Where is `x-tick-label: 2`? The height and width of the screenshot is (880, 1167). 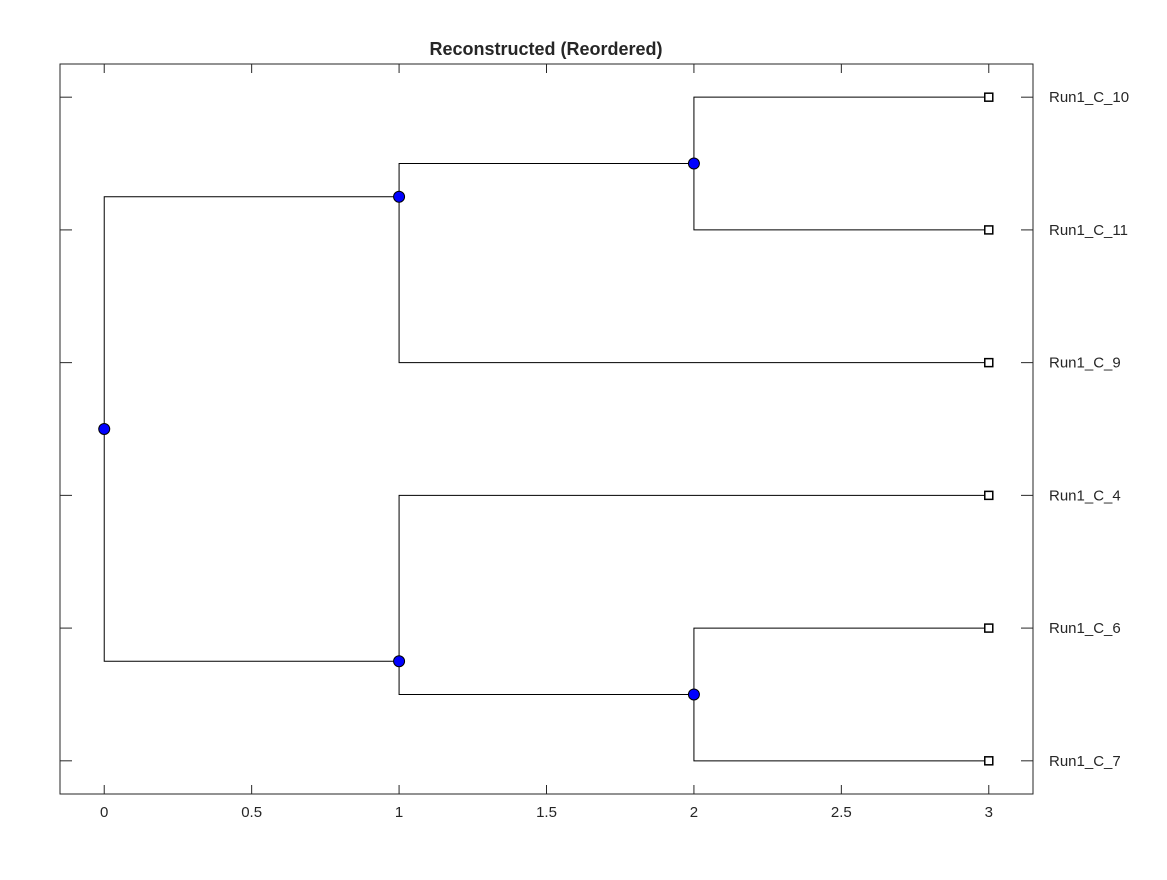
x-tick-label: 2 is located at coordinates (694, 812).